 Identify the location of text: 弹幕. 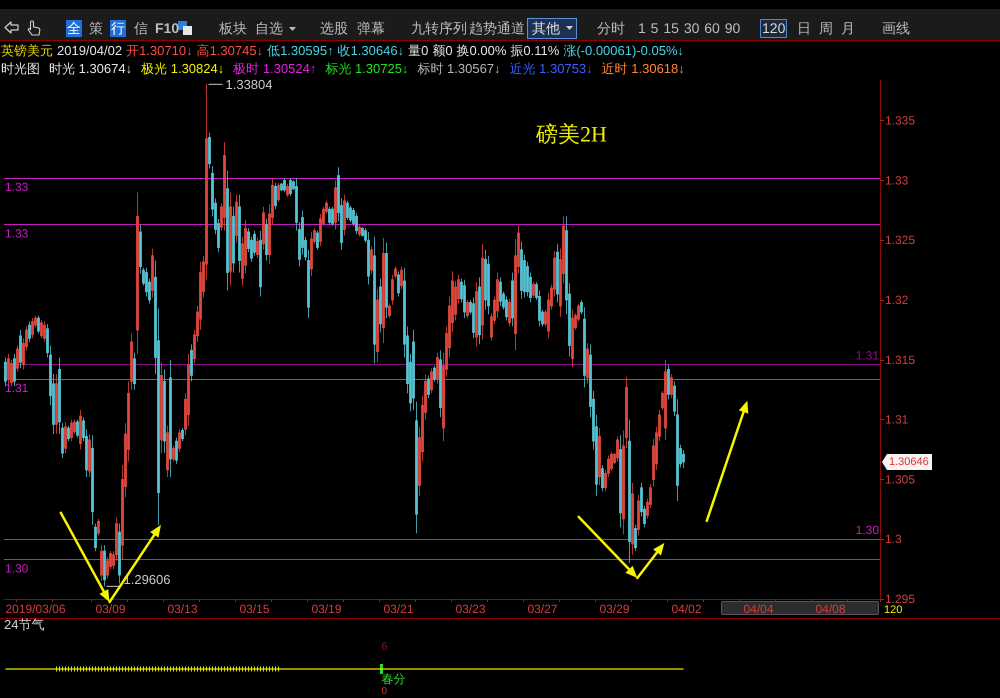
(371, 28).